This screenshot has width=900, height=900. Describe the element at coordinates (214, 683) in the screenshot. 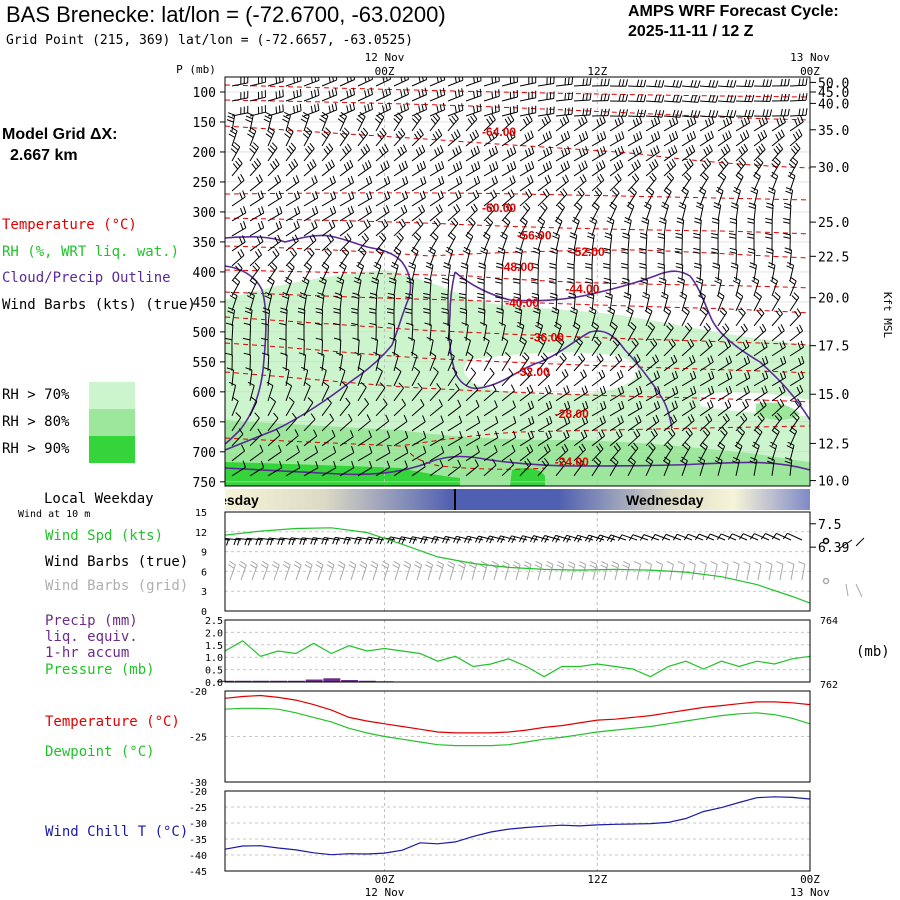

I see `precip-tick-label: 0.0` at that location.